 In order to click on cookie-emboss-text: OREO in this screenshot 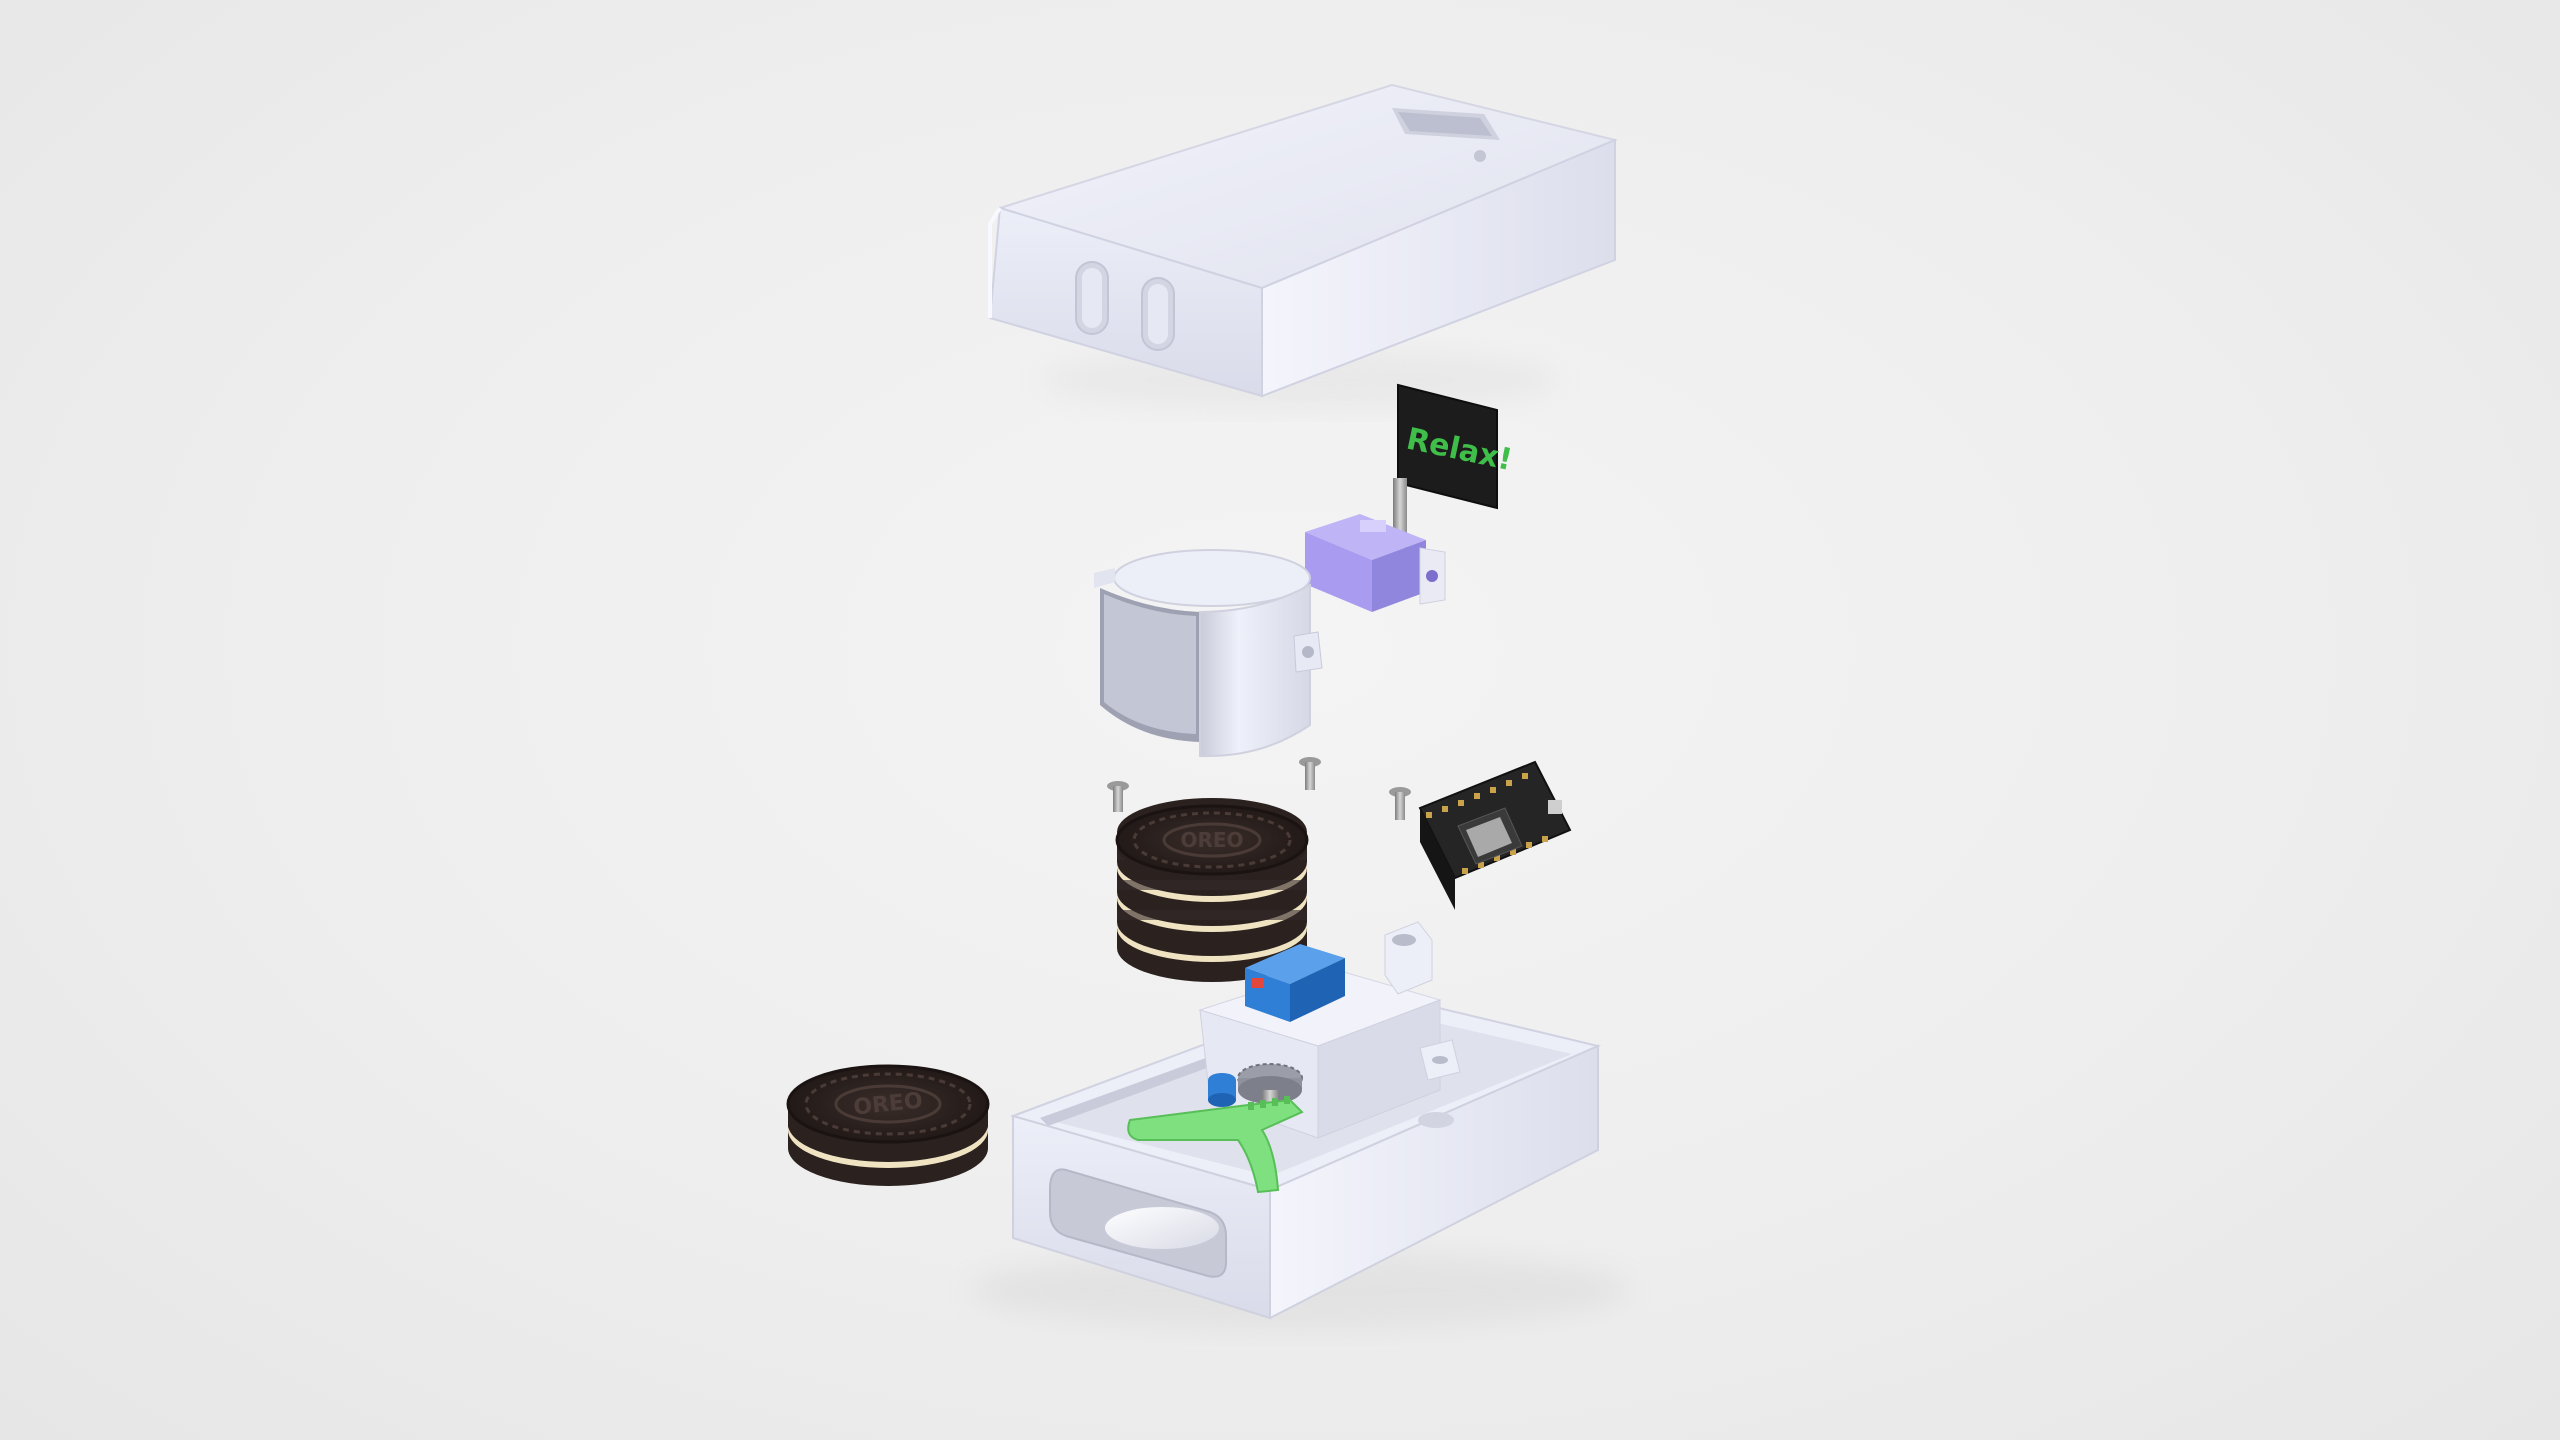, I will do `click(1211, 840)`.